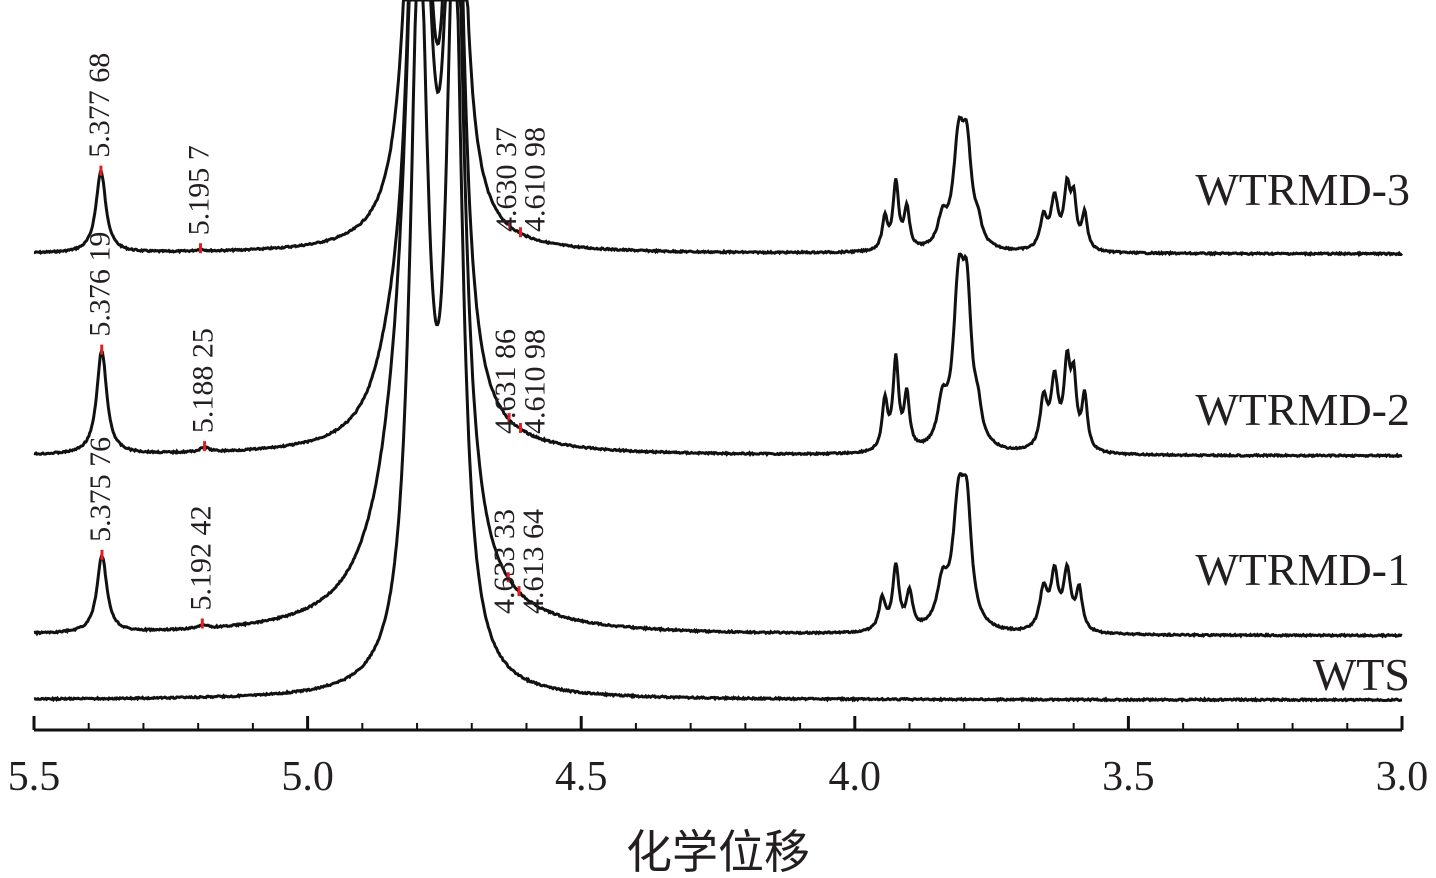 The width and height of the screenshot is (1436, 878). What do you see at coordinates (506, 179) in the screenshot?
I see `peak-label: 4.630 37` at bounding box center [506, 179].